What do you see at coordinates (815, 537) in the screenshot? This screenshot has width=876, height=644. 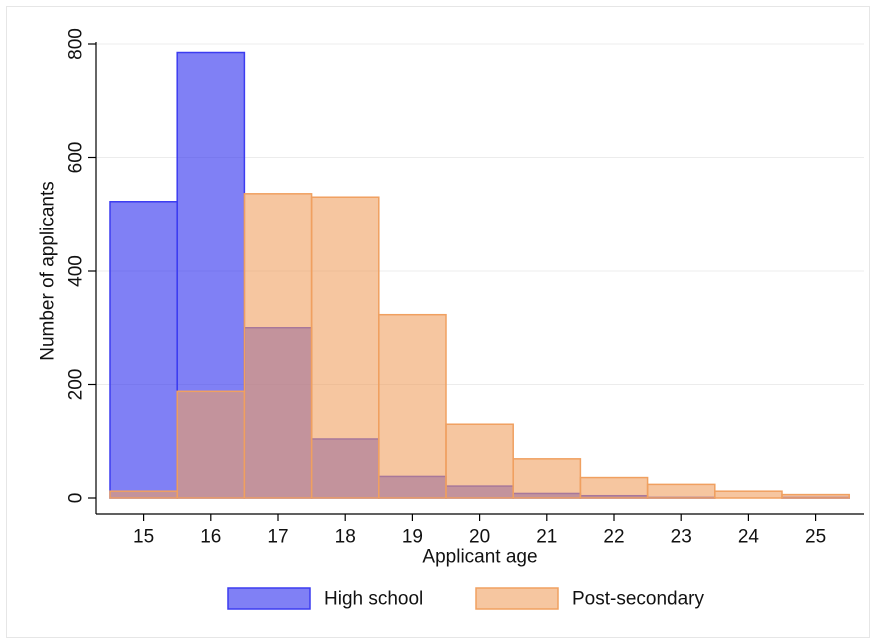 I see `x-tick-label-25: 25` at bounding box center [815, 537].